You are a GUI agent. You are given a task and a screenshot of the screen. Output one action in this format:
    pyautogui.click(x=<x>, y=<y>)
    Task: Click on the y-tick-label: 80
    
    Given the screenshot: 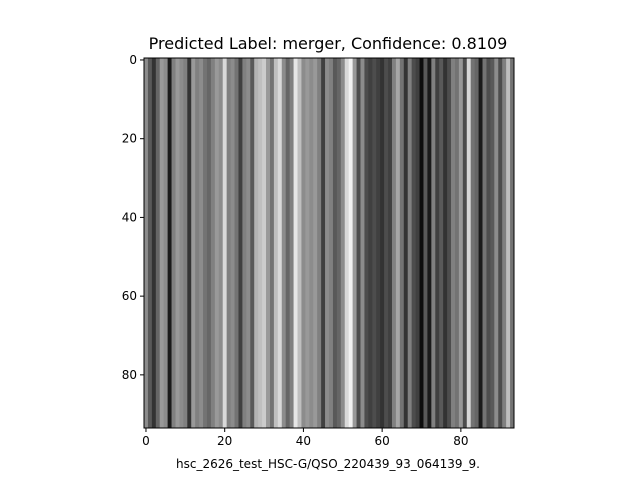 What is the action you would take?
    pyautogui.click(x=129, y=375)
    